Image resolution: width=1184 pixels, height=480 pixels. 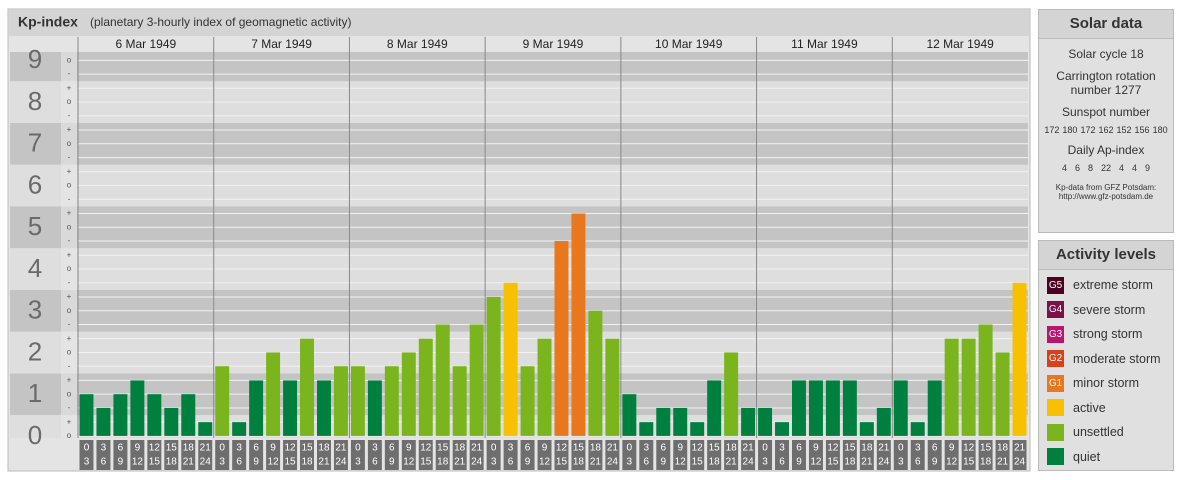 I want to click on band, so click(x=519, y=67).